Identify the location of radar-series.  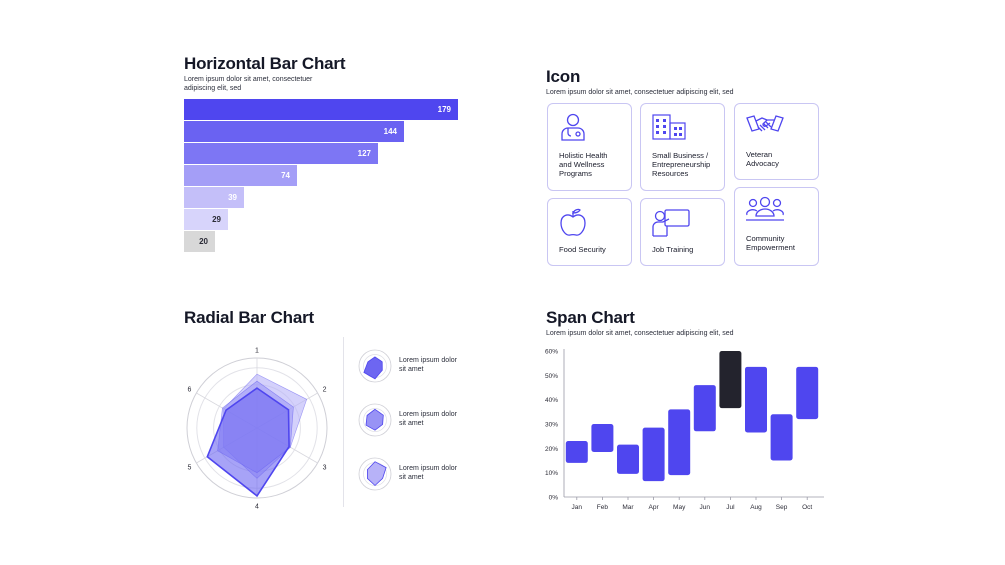
(248, 442).